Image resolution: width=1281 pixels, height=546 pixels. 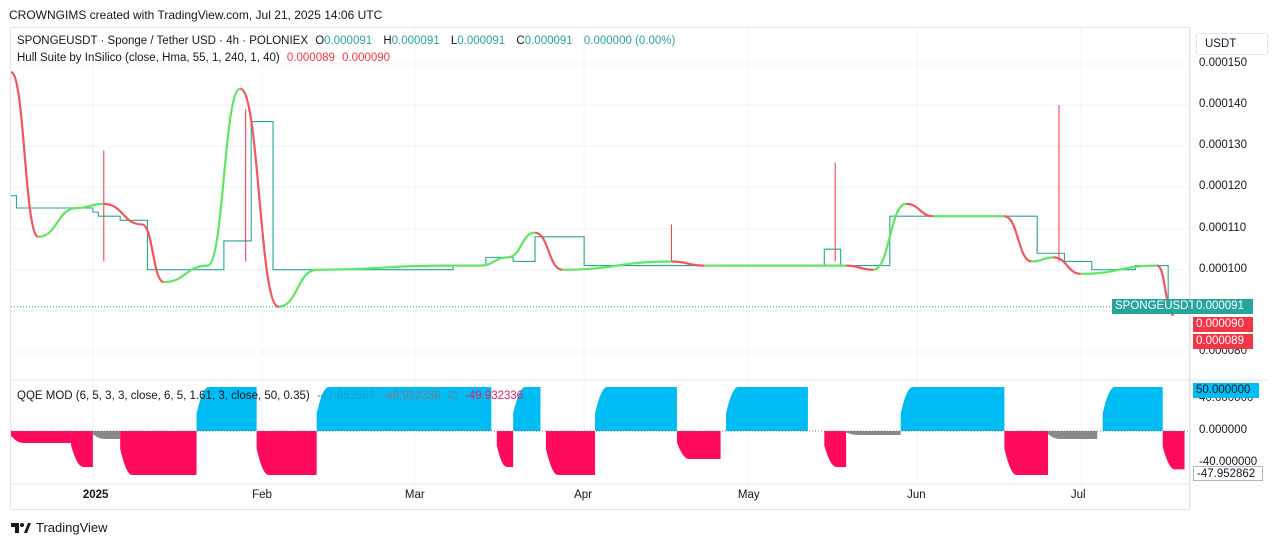 What do you see at coordinates (415, 41) in the screenshot?
I see `high-number: 0.000091` at bounding box center [415, 41].